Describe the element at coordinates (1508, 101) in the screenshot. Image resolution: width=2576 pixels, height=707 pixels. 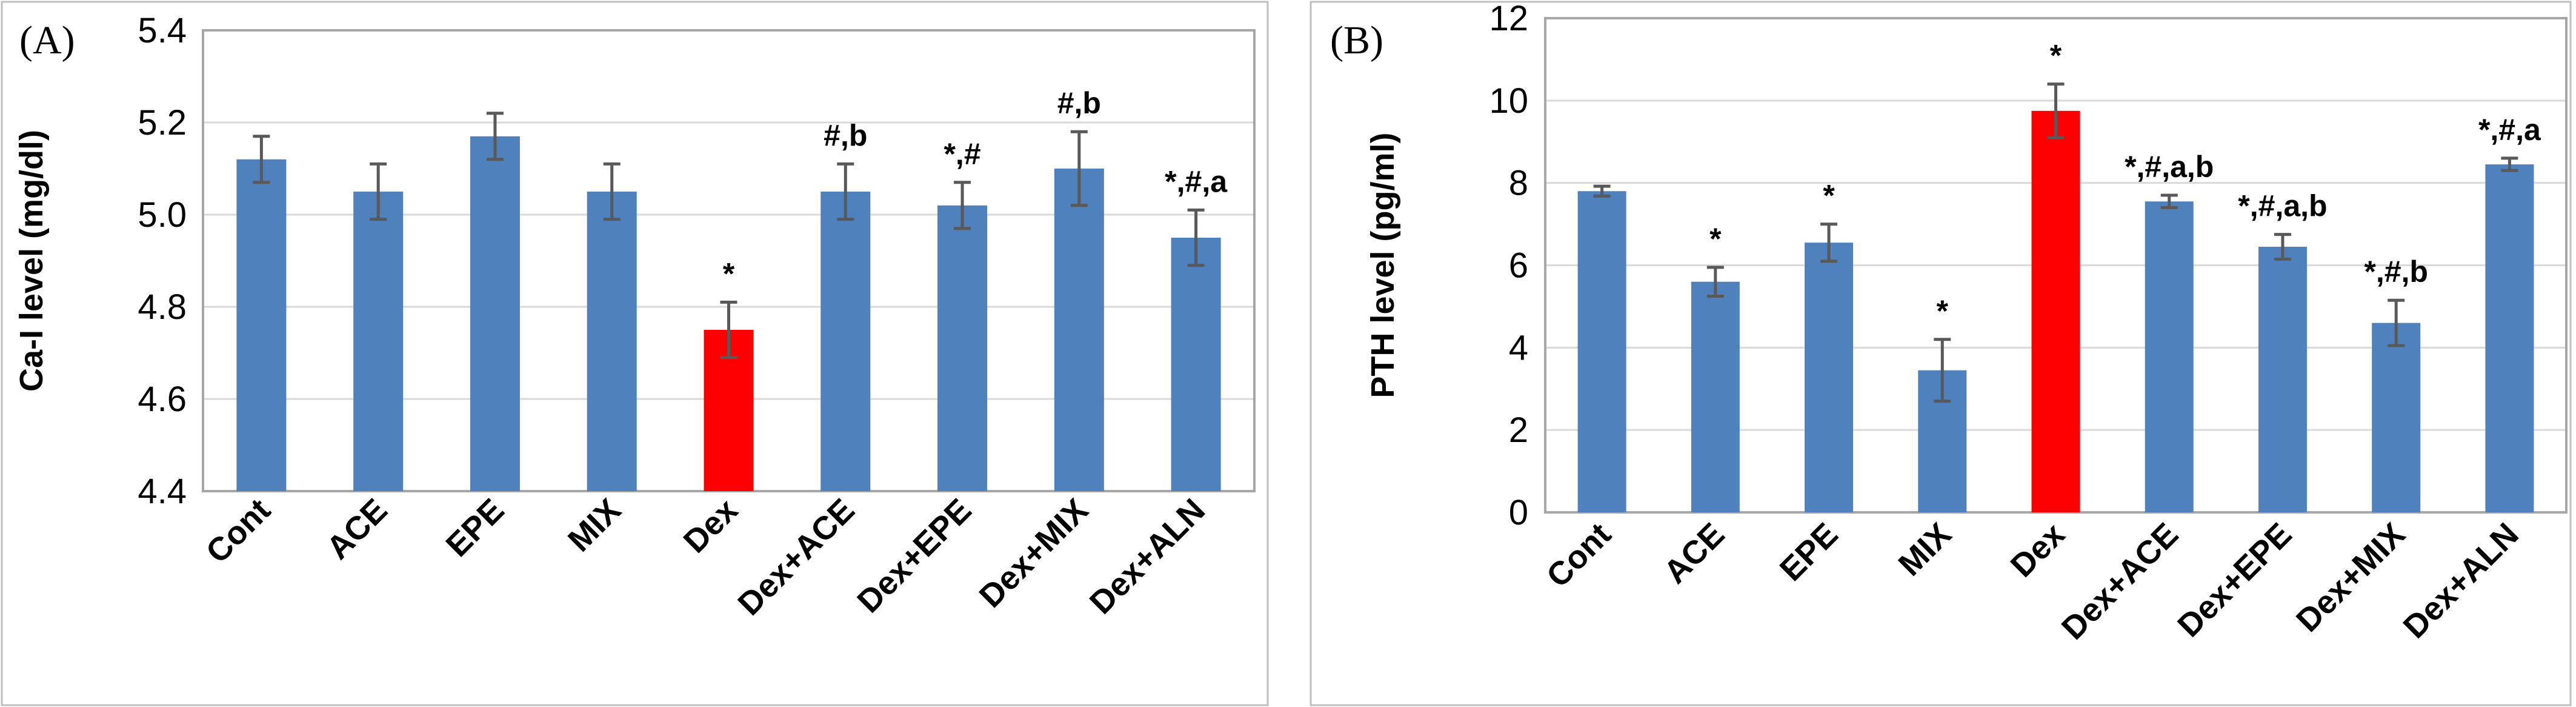
I see `panel-b-y-tick-label: 10` at that location.